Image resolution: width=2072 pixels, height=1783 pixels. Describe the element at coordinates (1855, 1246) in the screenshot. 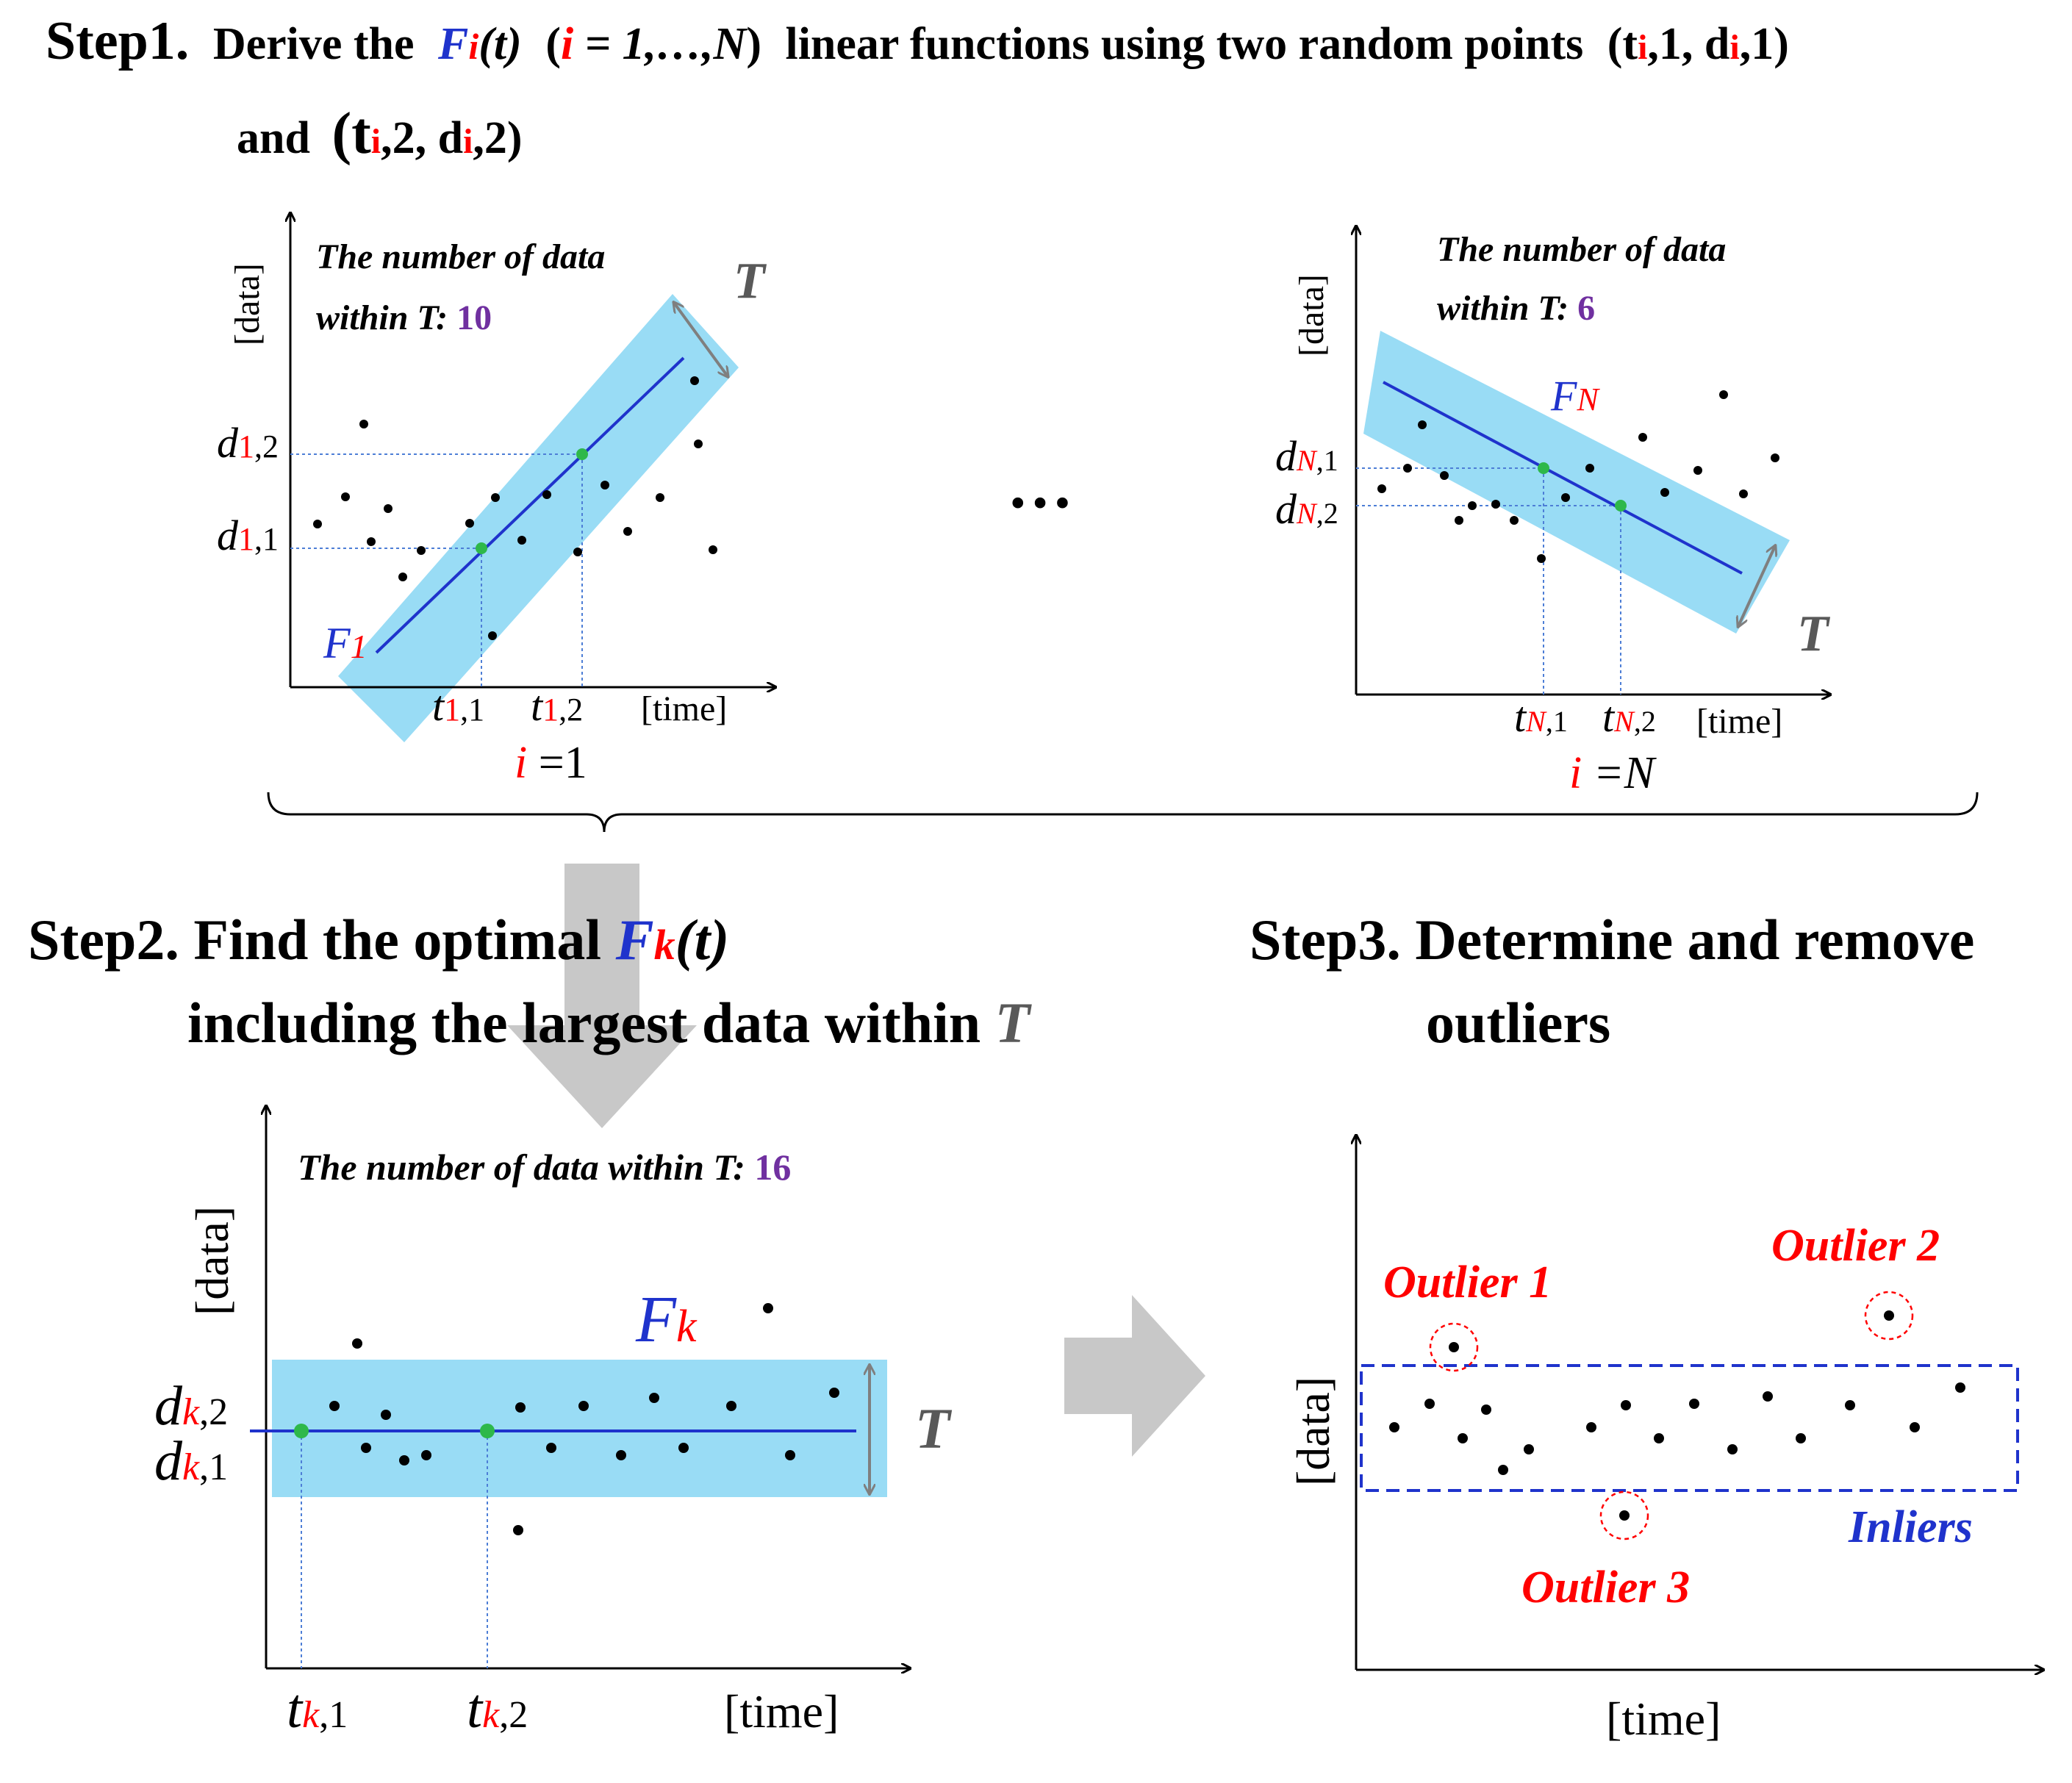

I see `outlier-2-label: Outlier 2` at that location.